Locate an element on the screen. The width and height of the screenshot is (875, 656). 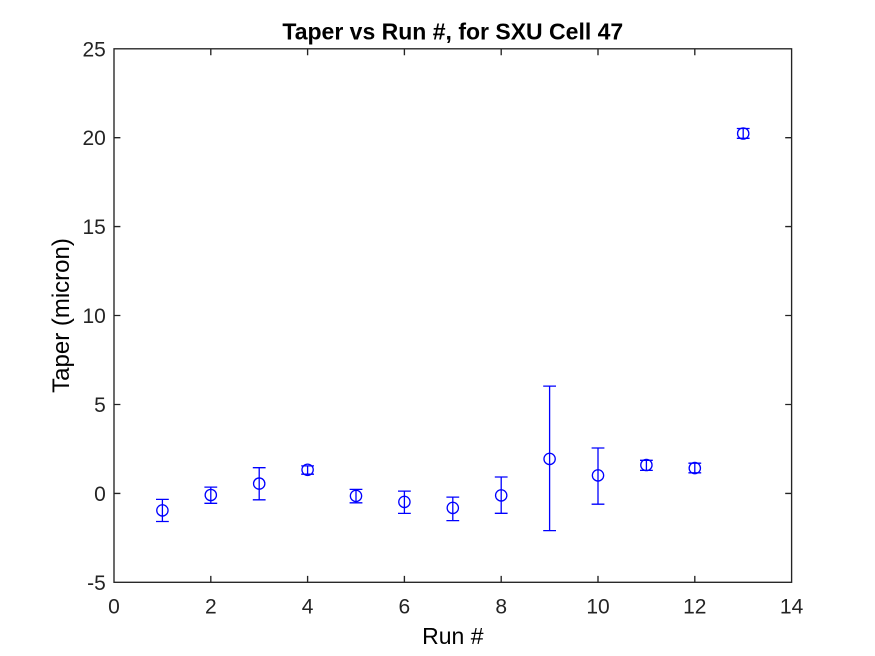
svg-text: 5 is located at coordinates (100, 405).